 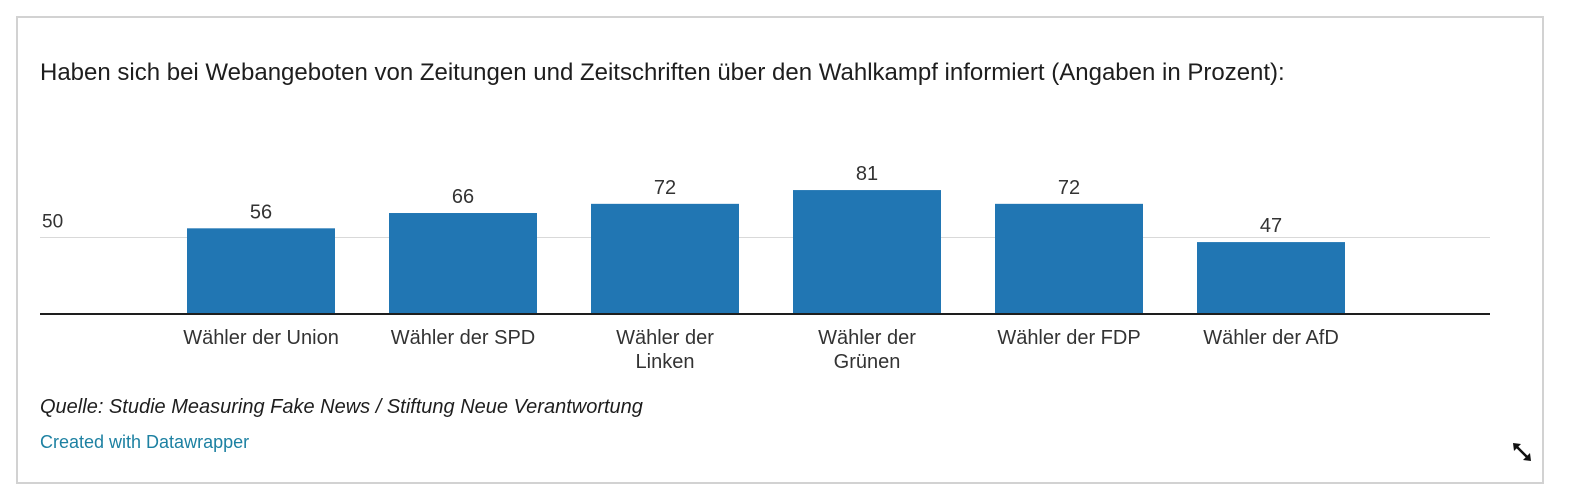 What do you see at coordinates (665, 362) in the screenshot?
I see `x-category-label-line: Linken` at bounding box center [665, 362].